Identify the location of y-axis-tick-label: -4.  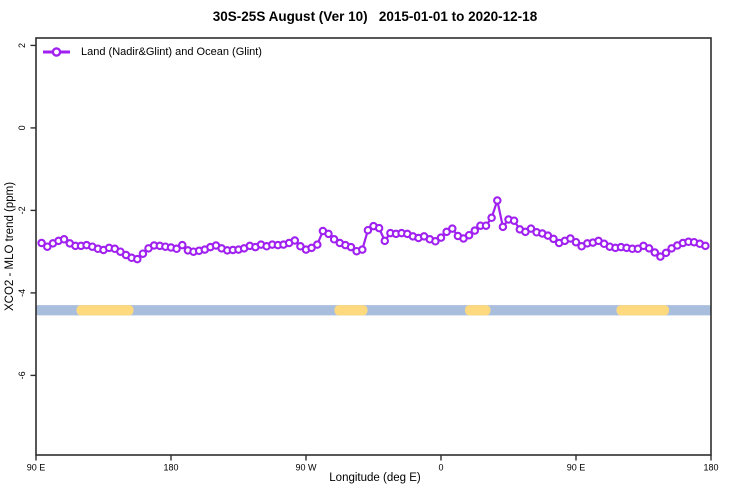
(22, 293).